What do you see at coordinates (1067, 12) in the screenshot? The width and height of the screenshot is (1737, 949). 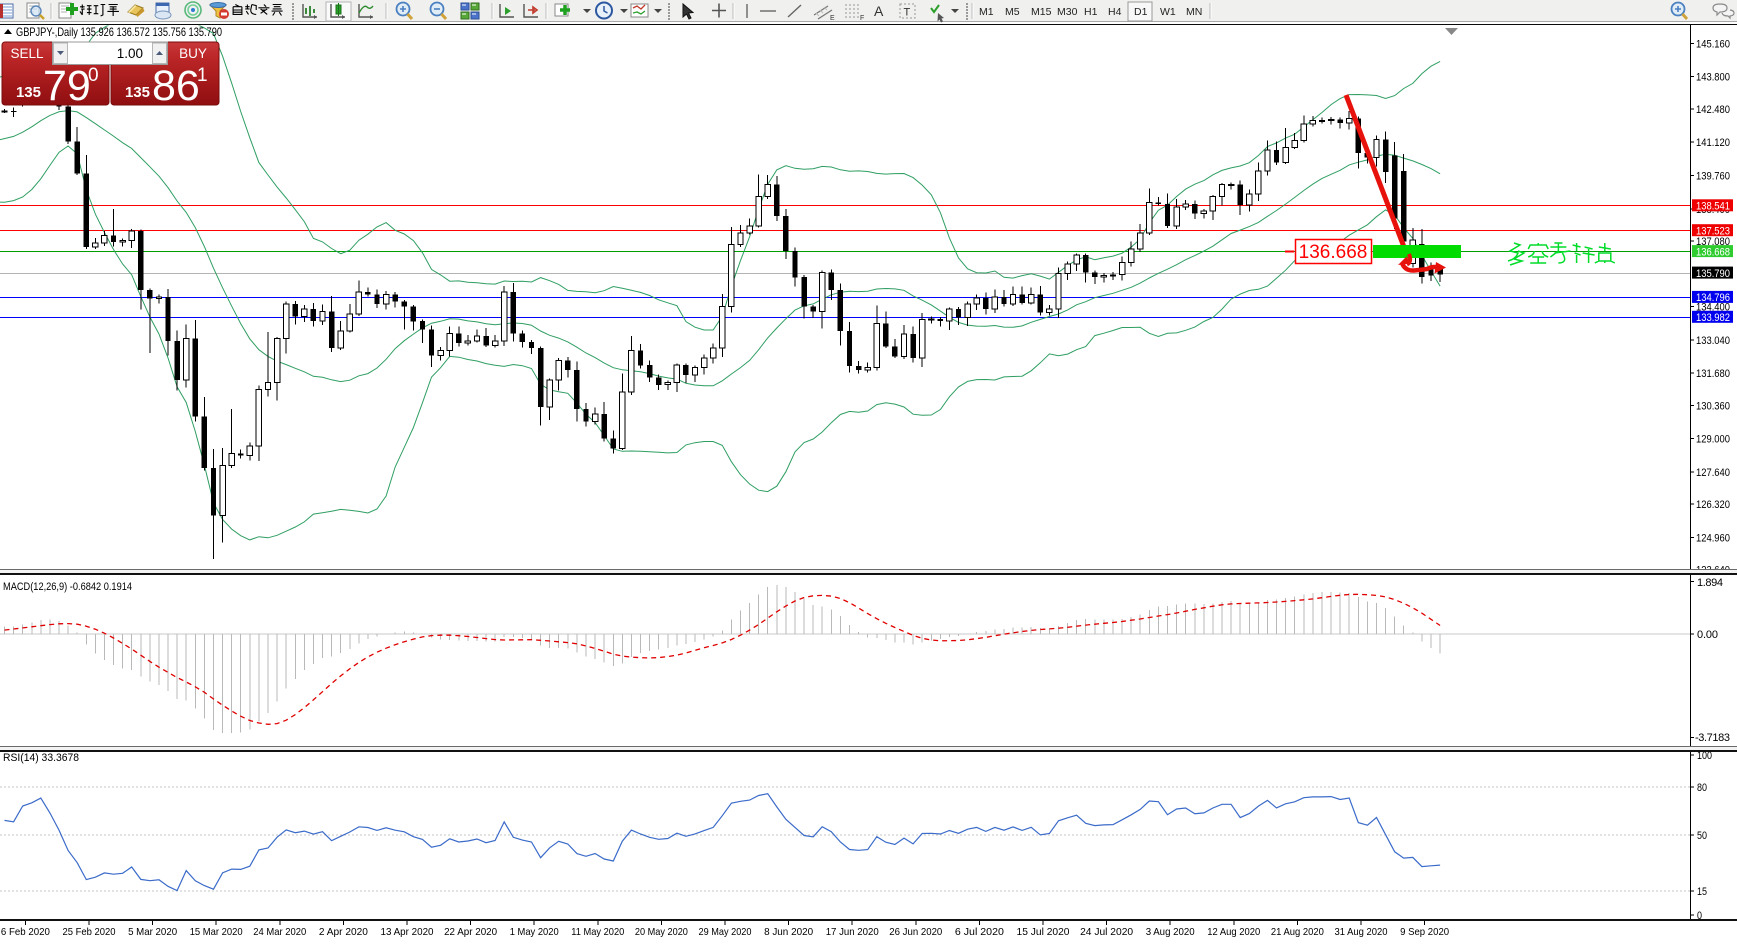 I see `svg-text: M30` at bounding box center [1067, 12].